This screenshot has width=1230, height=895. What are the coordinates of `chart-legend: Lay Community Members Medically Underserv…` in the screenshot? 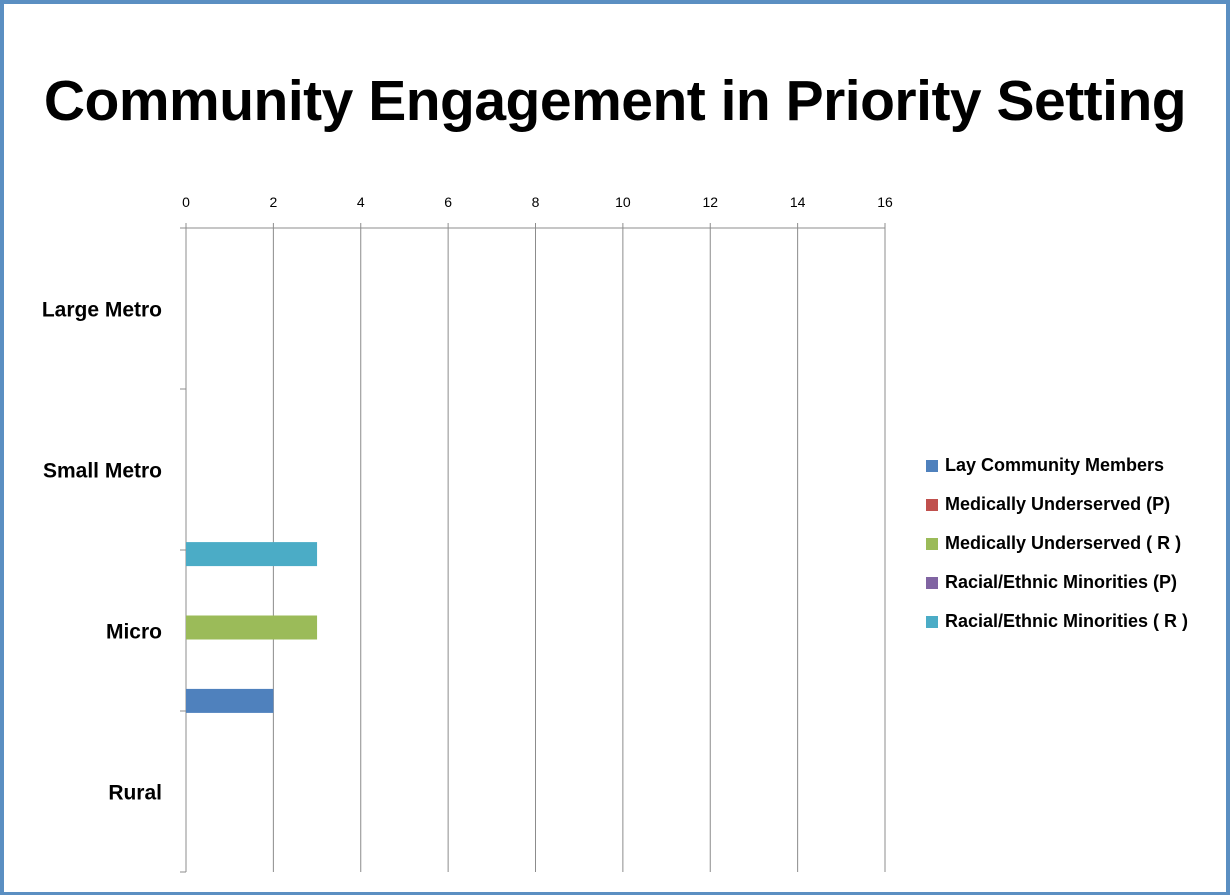 It's located at (1057, 543).